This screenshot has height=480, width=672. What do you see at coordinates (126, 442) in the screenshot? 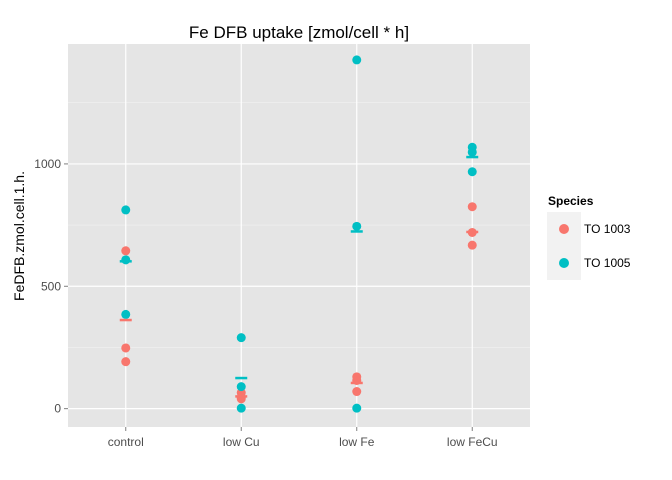
I see `x-tick-label: control` at bounding box center [126, 442].